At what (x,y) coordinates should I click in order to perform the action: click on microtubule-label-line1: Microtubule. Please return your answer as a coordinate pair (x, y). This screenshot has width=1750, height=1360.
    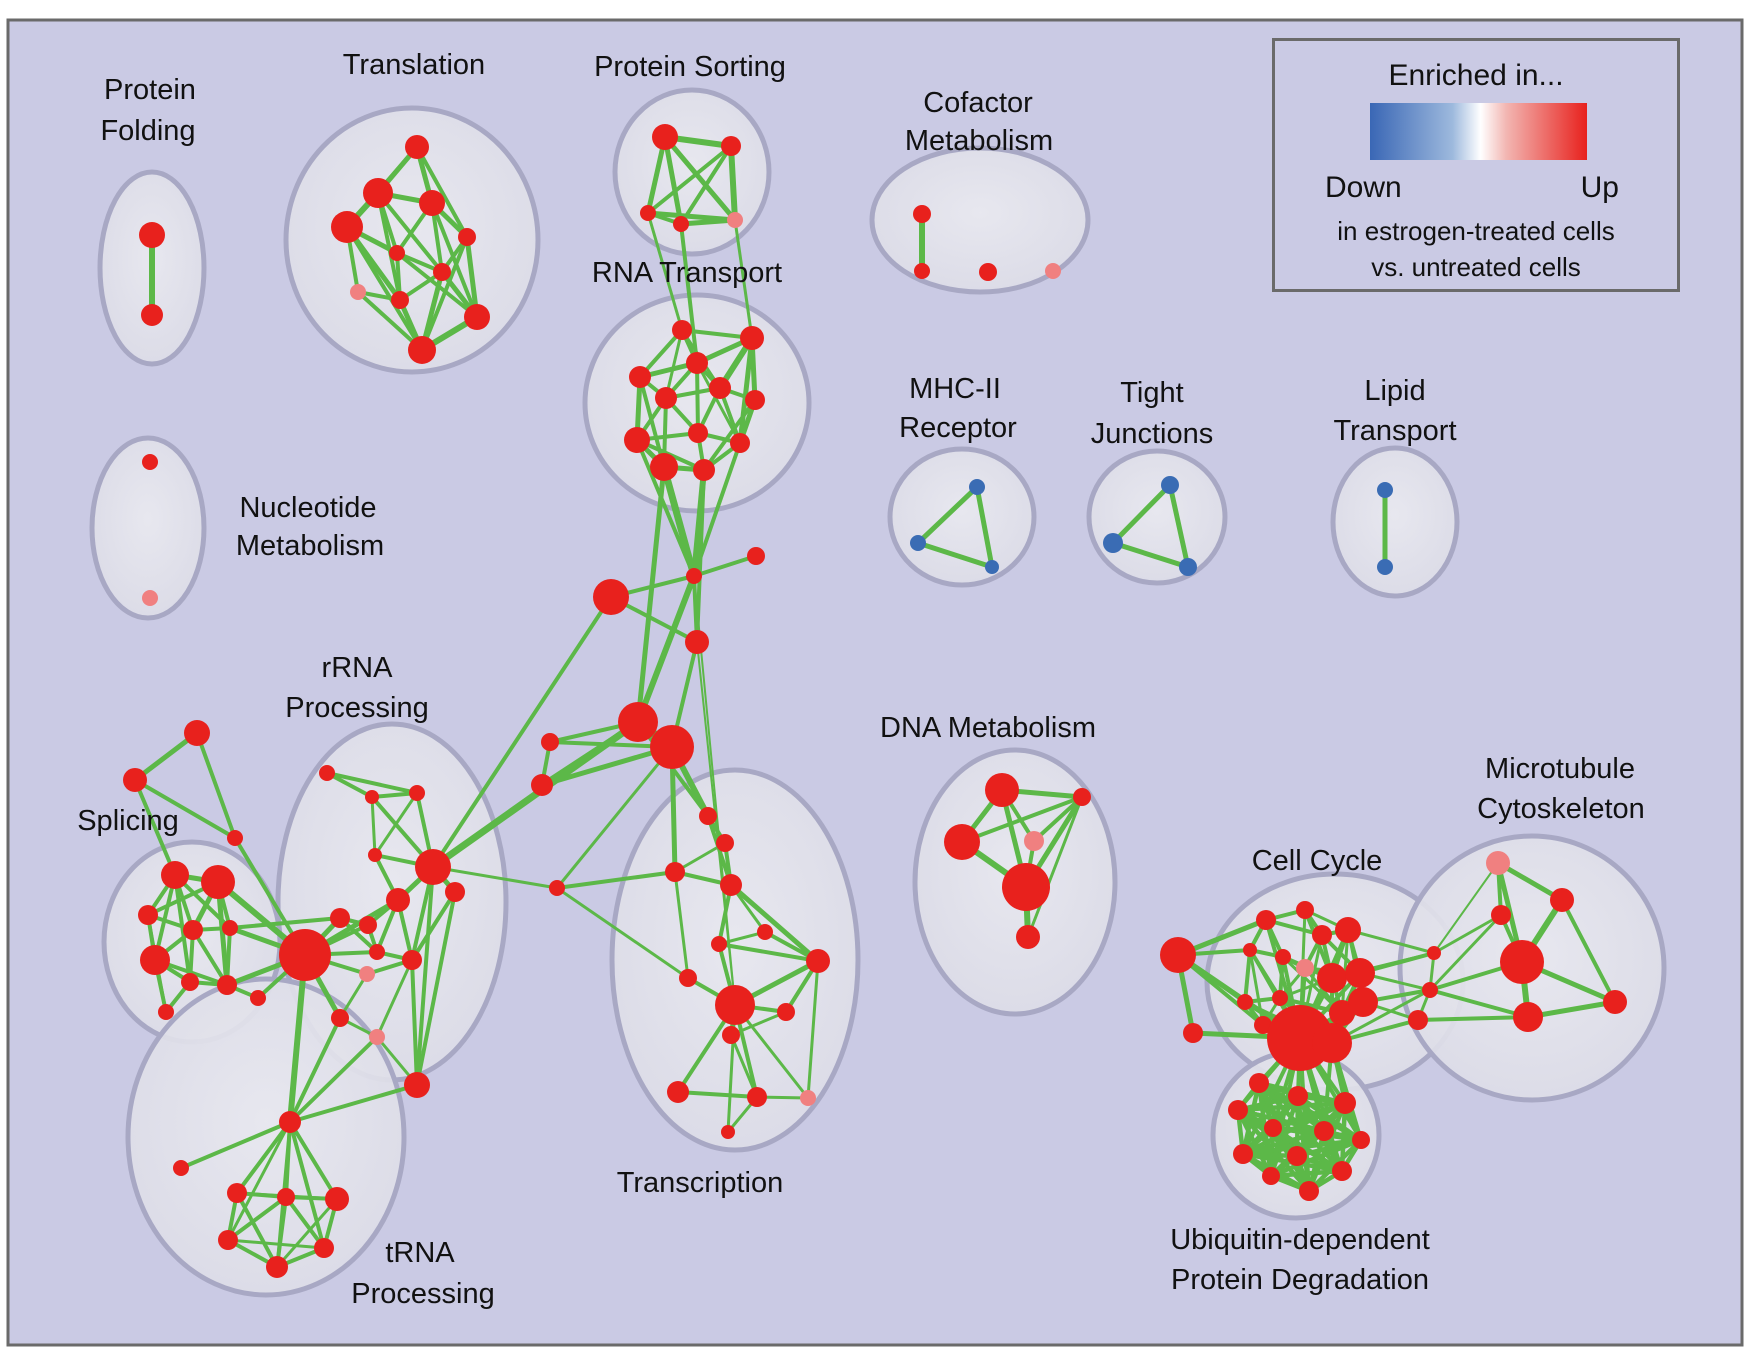
    Looking at the image, I should click on (1560, 769).